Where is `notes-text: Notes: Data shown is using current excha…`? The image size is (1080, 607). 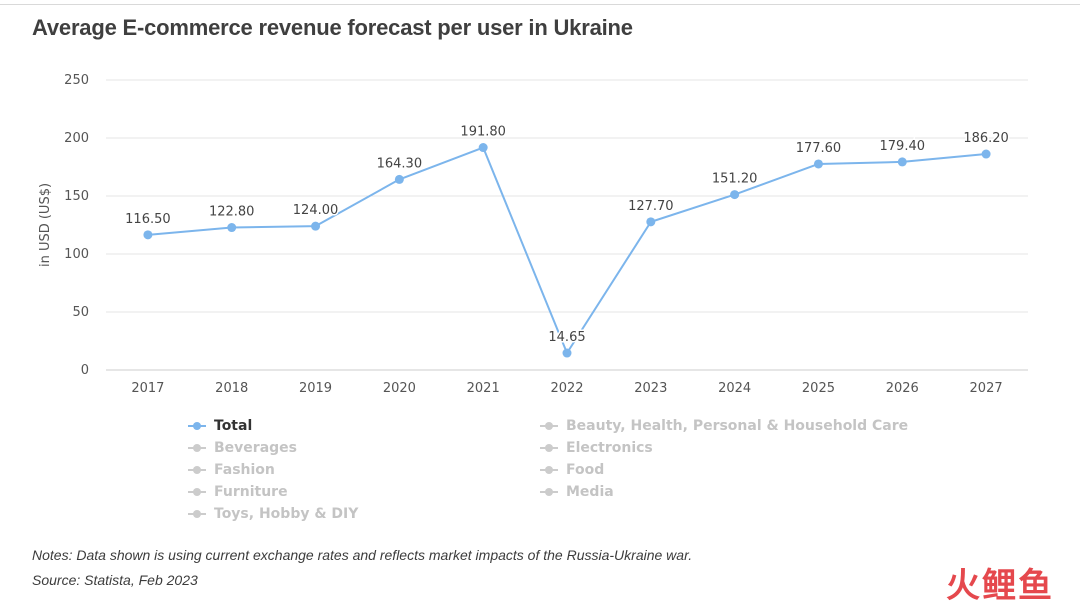 notes-text: Notes: Data shown is using current excha… is located at coordinates (362, 555).